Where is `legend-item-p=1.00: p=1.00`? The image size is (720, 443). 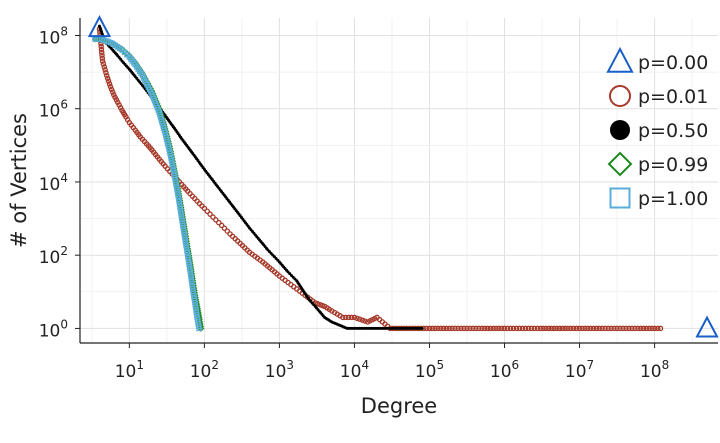 legend-item-p=1.00: p=1.00 is located at coordinates (658, 198).